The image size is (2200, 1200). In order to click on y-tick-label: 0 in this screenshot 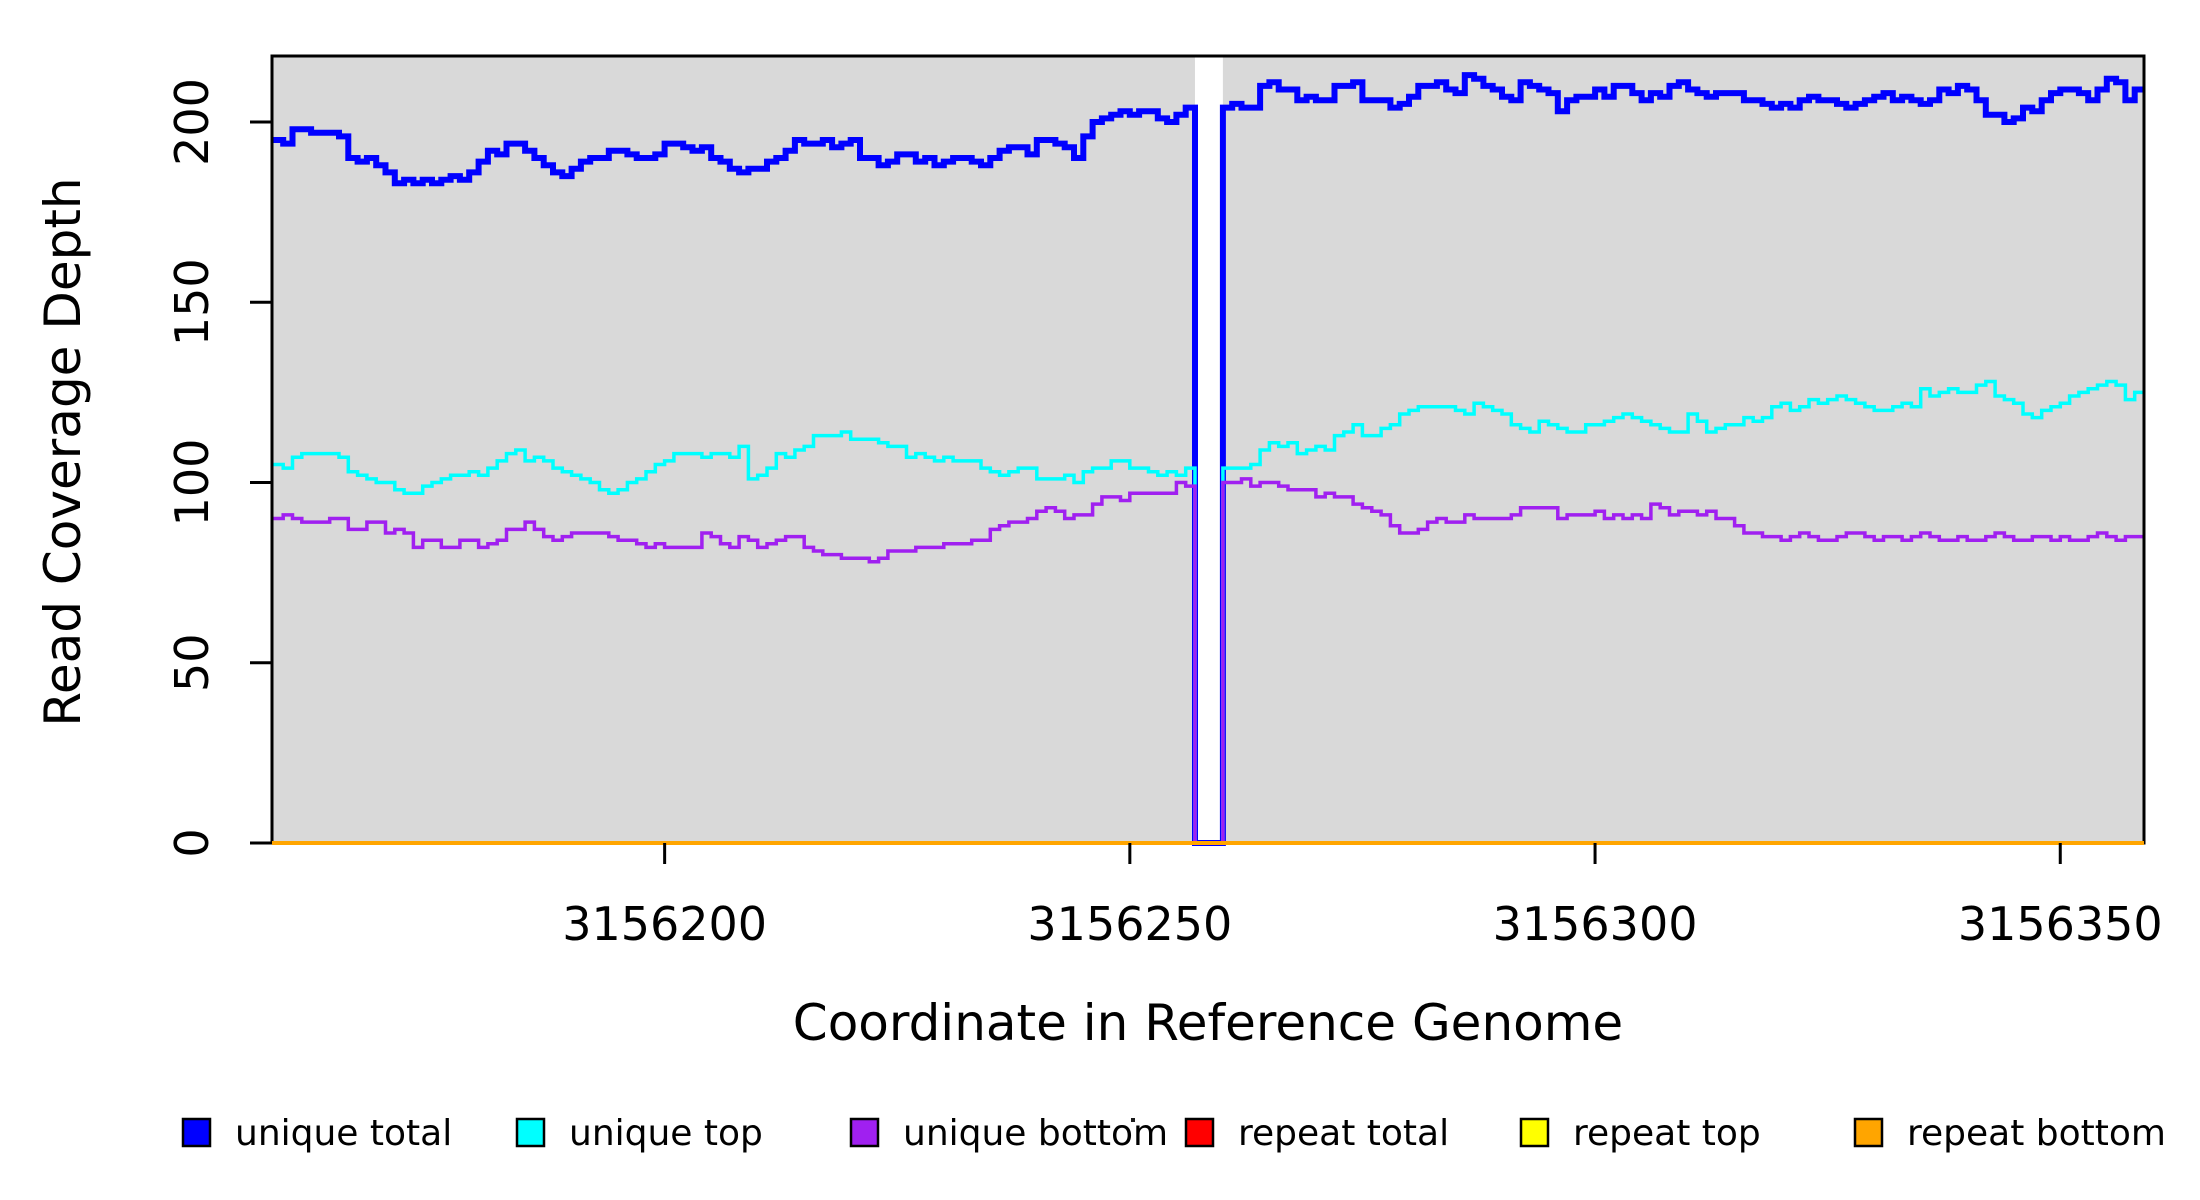, I will do `click(192, 842)`.